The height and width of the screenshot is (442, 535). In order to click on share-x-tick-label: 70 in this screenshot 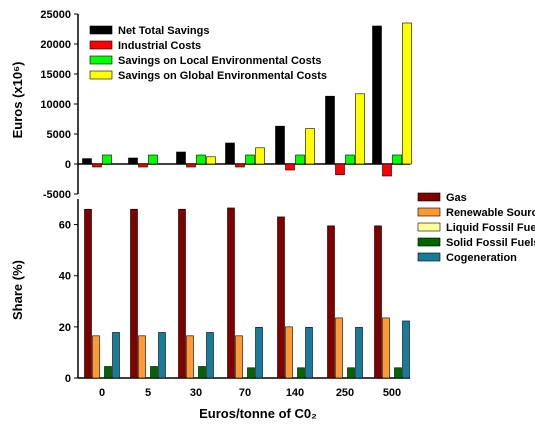, I will do `click(245, 393)`.